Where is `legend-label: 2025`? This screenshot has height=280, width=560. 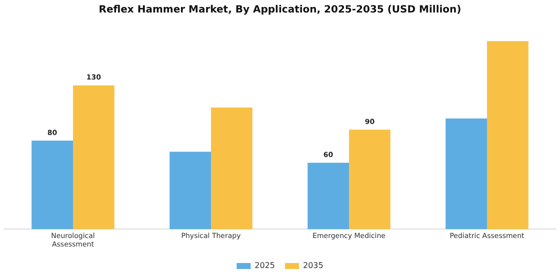
legend-label: 2025 is located at coordinates (264, 265).